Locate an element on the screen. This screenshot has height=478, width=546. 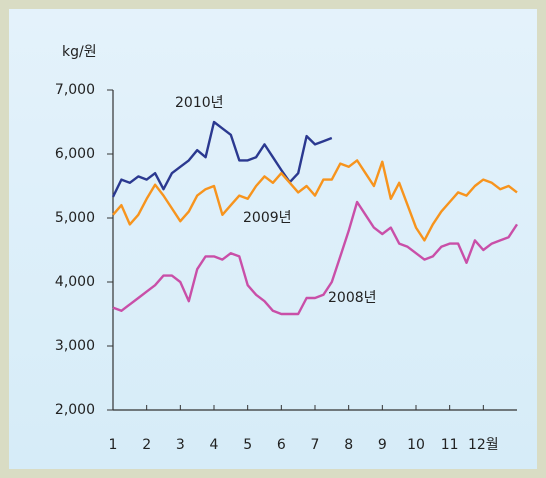
y-axis-label: kg/원 is located at coordinates (79, 52).